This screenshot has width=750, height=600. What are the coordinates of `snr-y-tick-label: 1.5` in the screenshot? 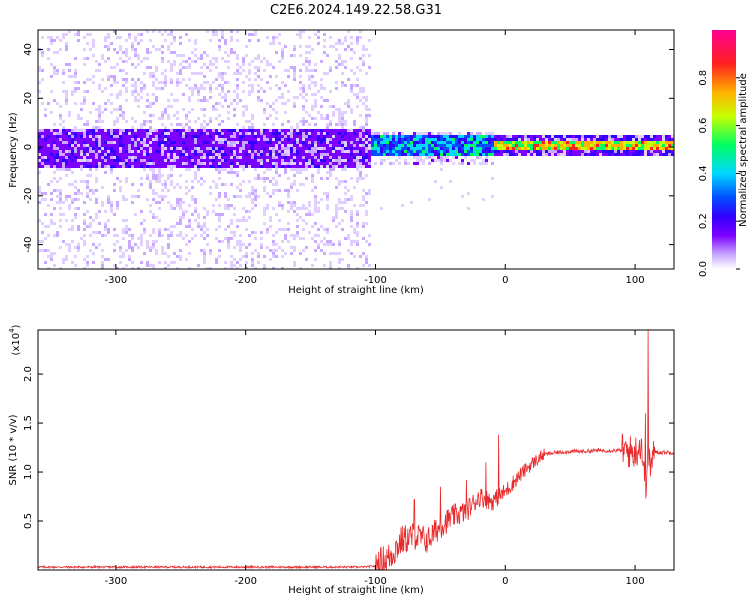 It's located at (28, 423).